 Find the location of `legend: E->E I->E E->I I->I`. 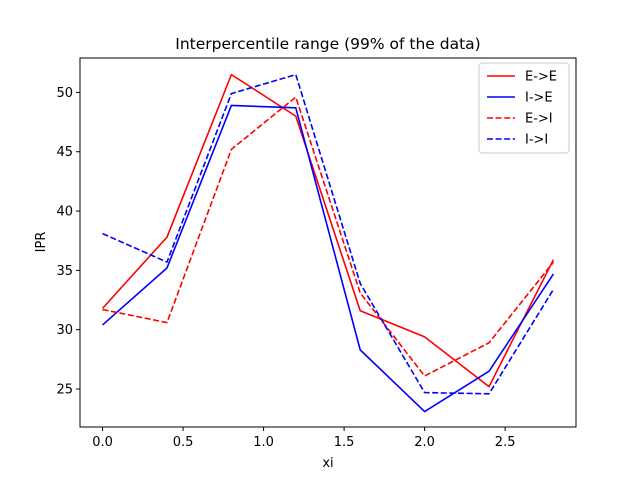

legend: E->E I->E E->I I->I is located at coordinates (524, 108).